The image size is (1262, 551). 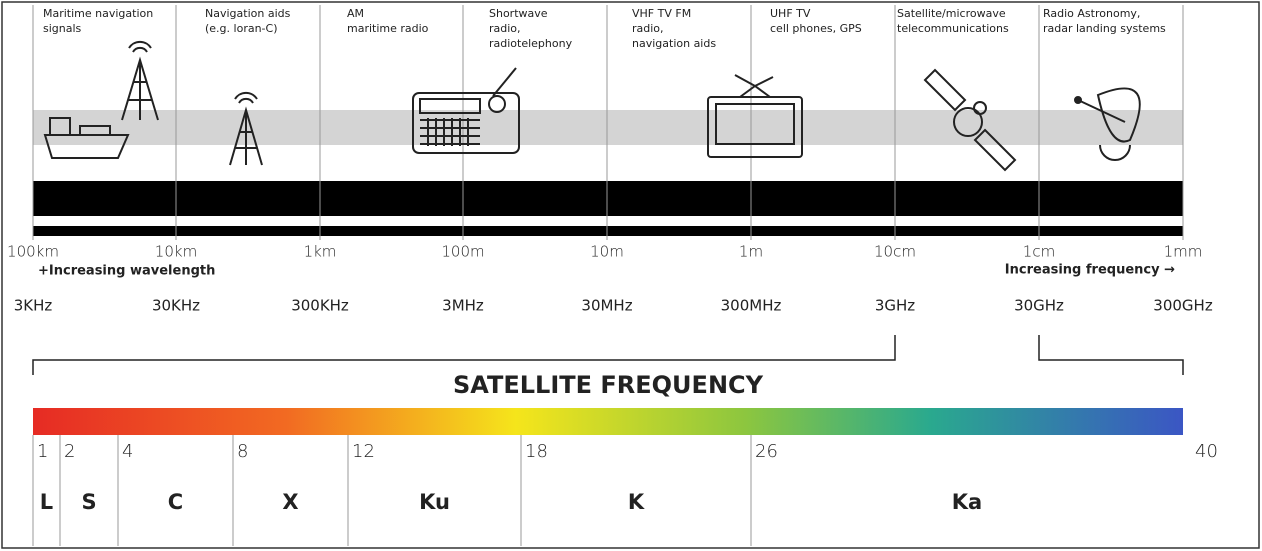 What do you see at coordinates (241, 28) in the screenshot?
I see `column-label: (e.g. loran-C)` at bounding box center [241, 28].